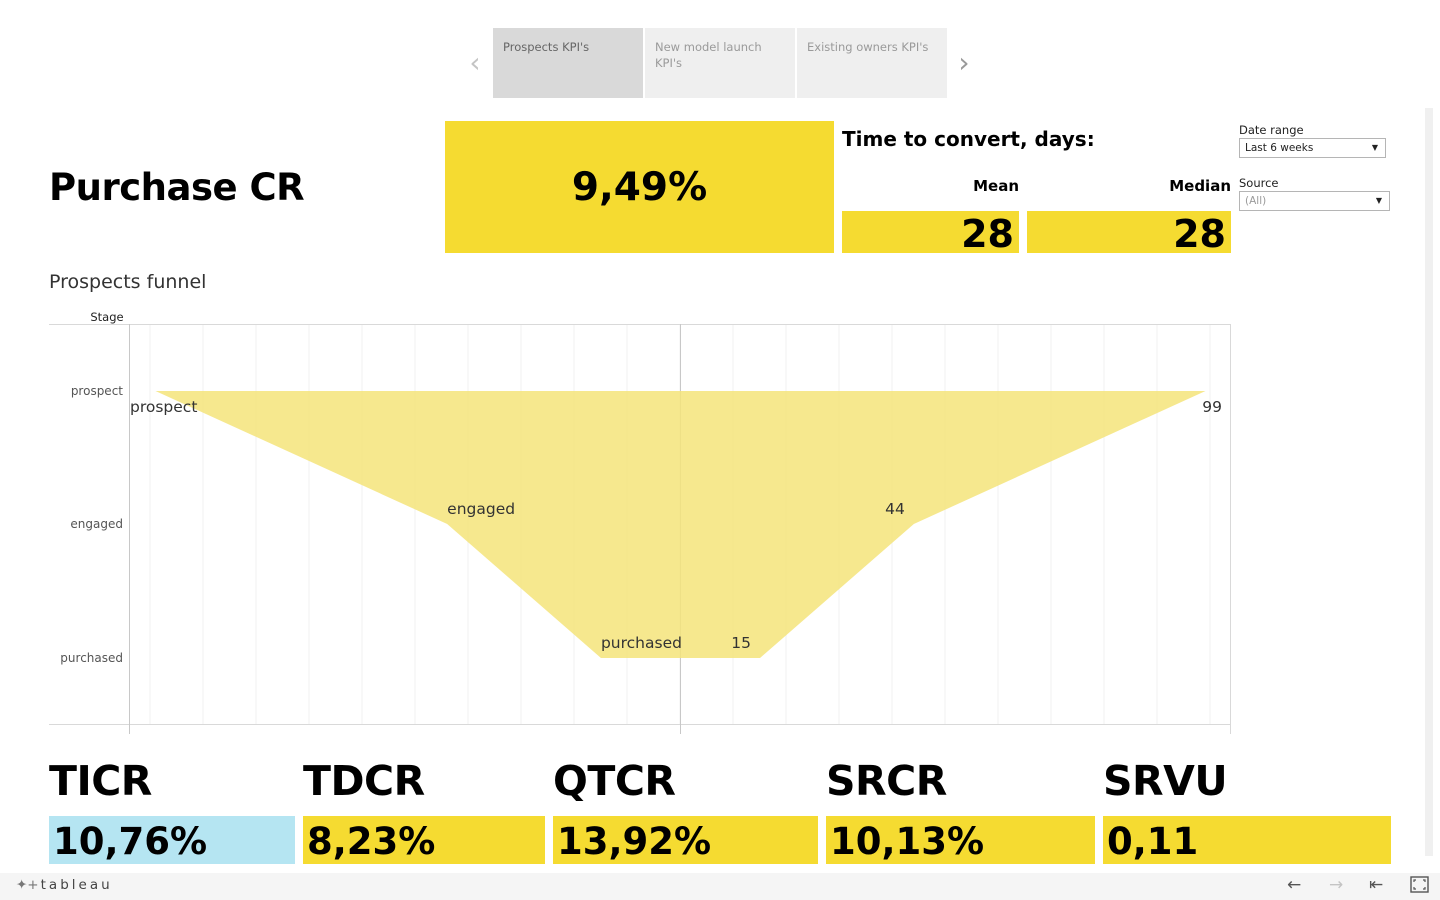  What do you see at coordinates (1429, 482) in the screenshot?
I see `vertical-scrollbar` at bounding box center [1429, 482].